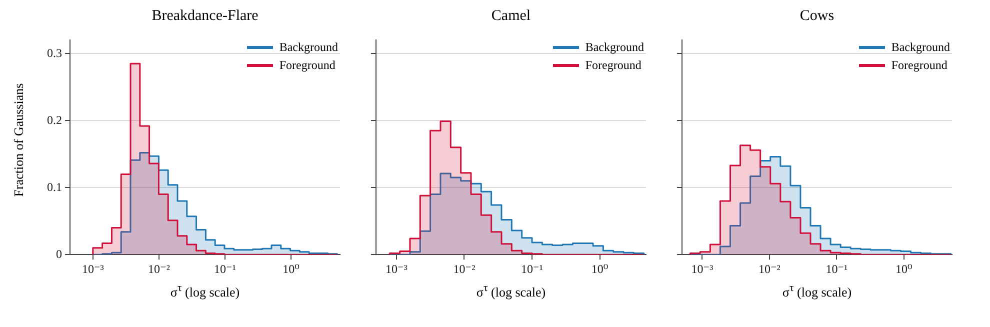 The image size is (990, 327). I want to click on y-tick-label: 0.2, so click(54, 119).